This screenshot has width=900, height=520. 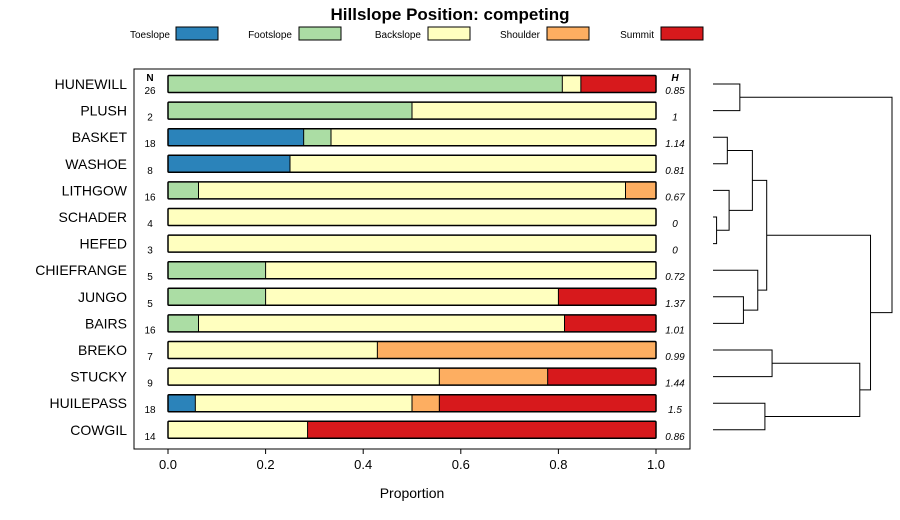 I want to click on h-value: 1.14, so click(x=675, y=144).